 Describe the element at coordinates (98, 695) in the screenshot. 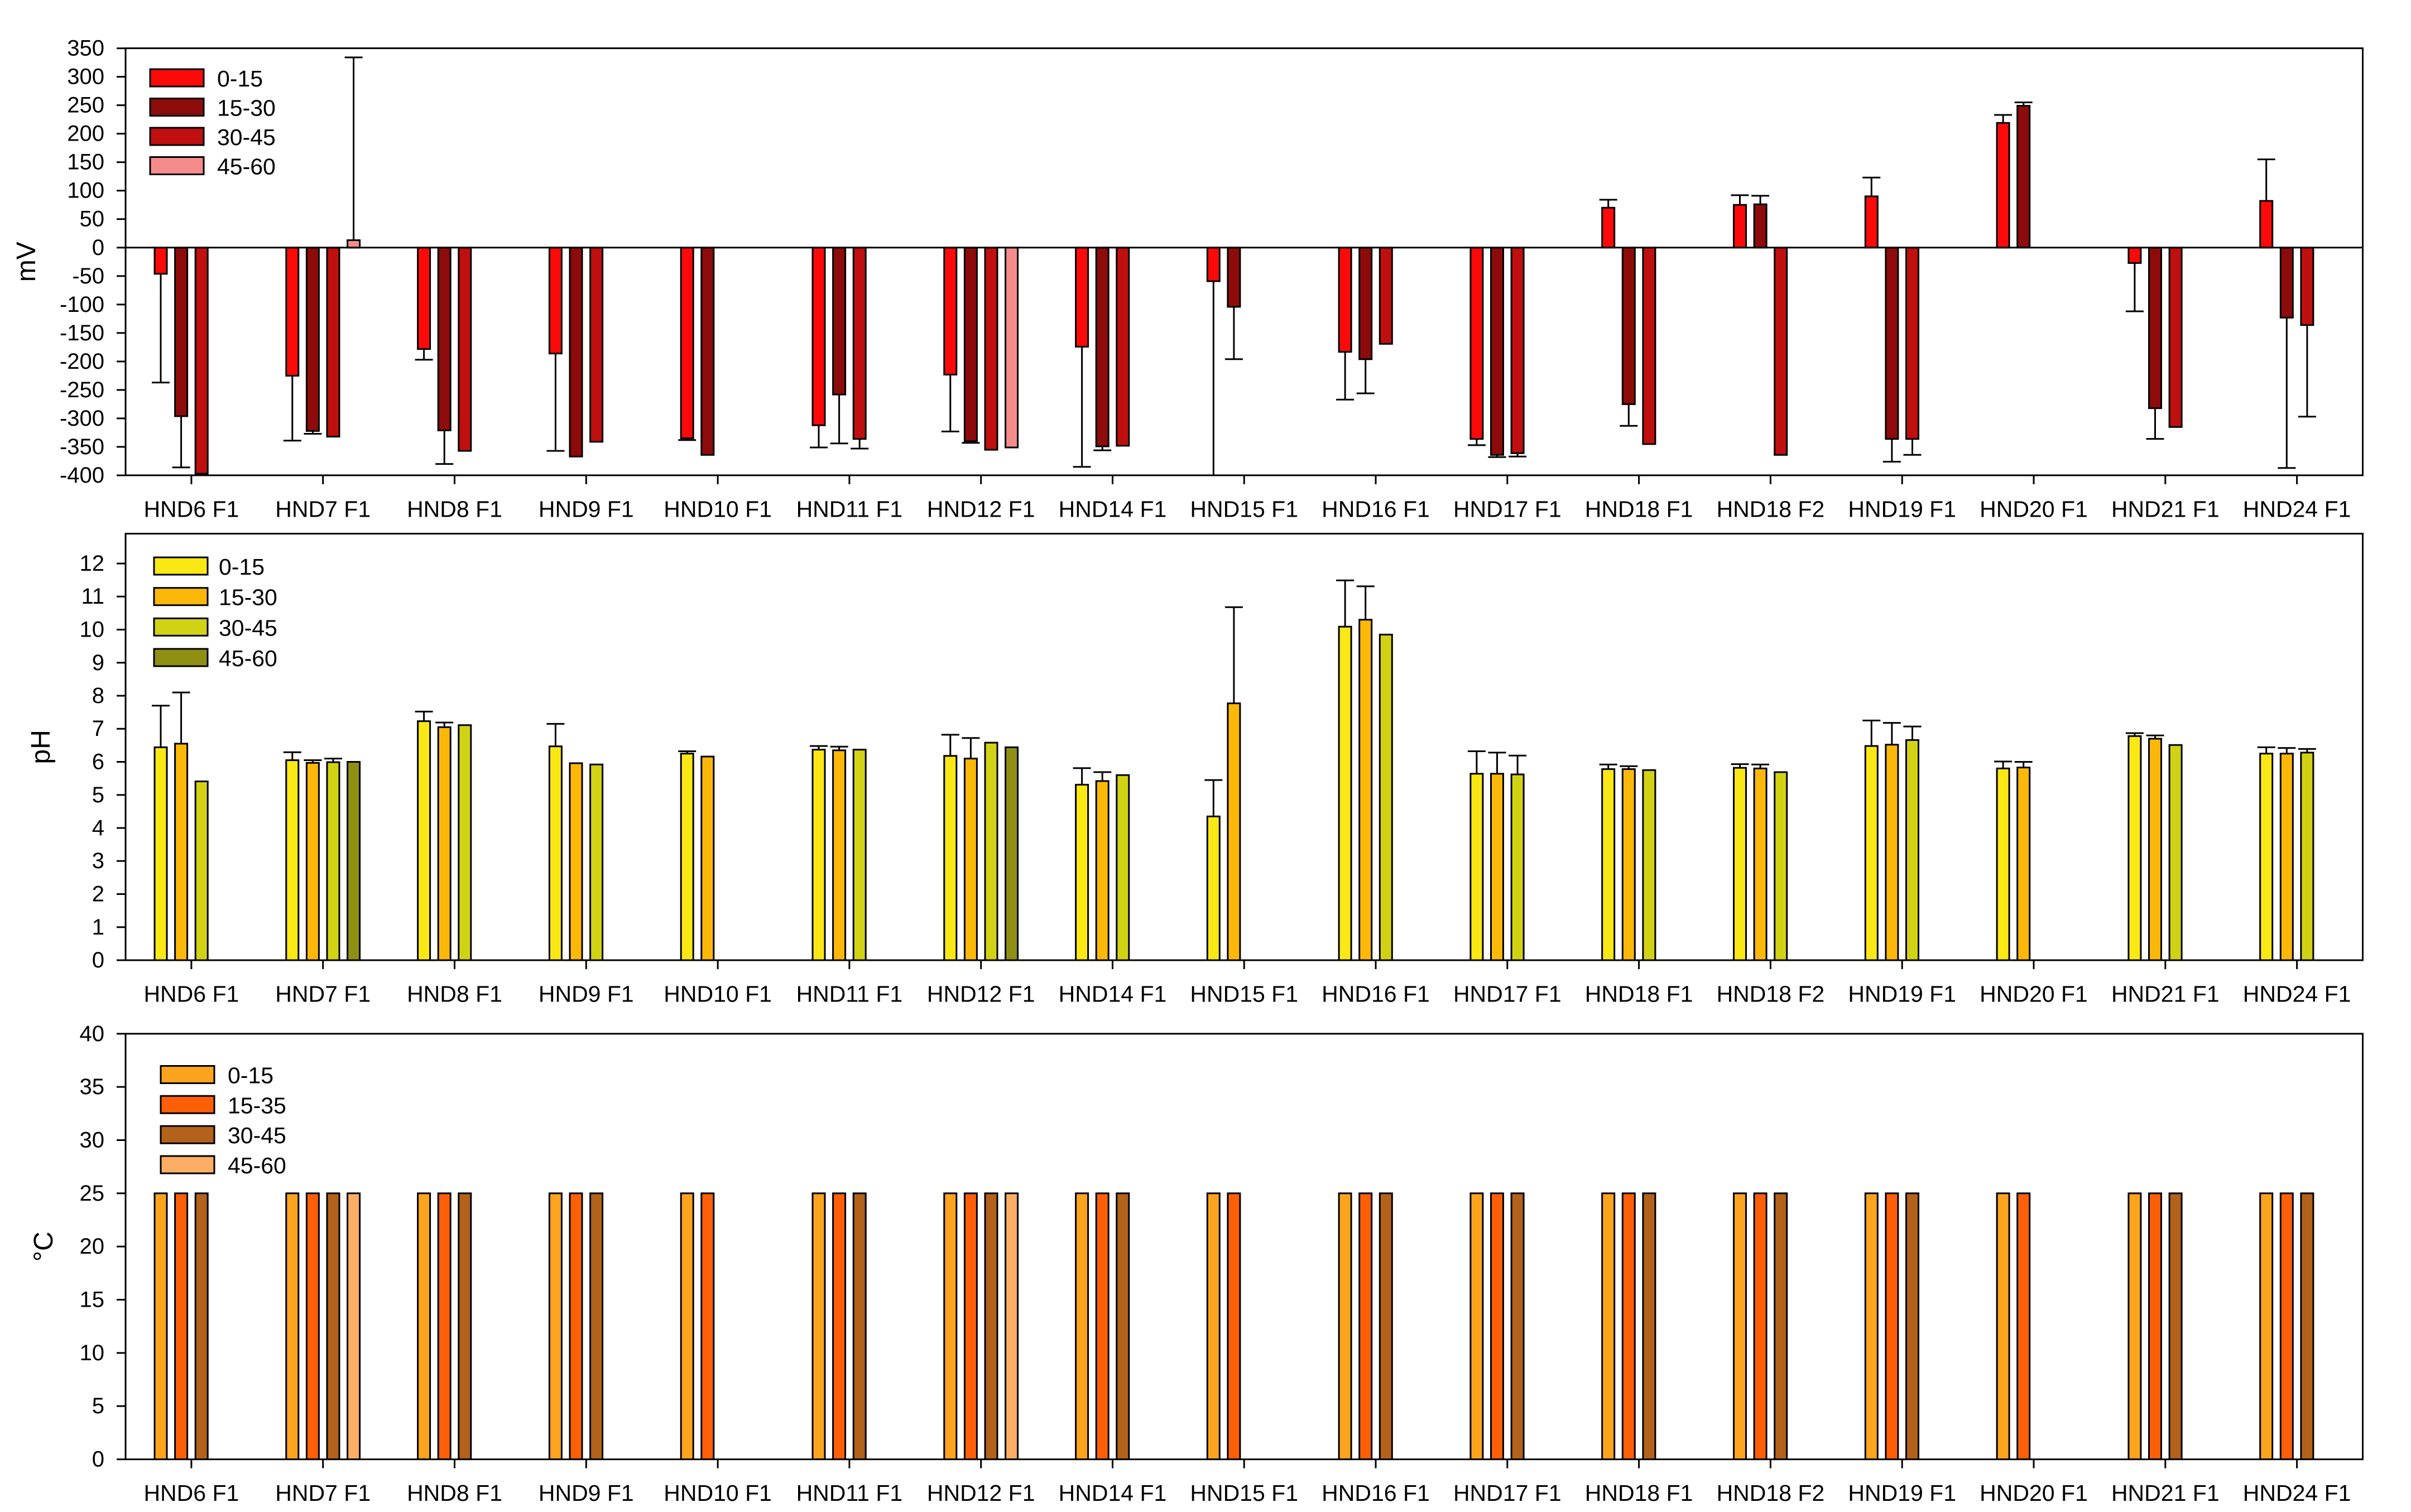

I see `svg-text: 8` at that location.